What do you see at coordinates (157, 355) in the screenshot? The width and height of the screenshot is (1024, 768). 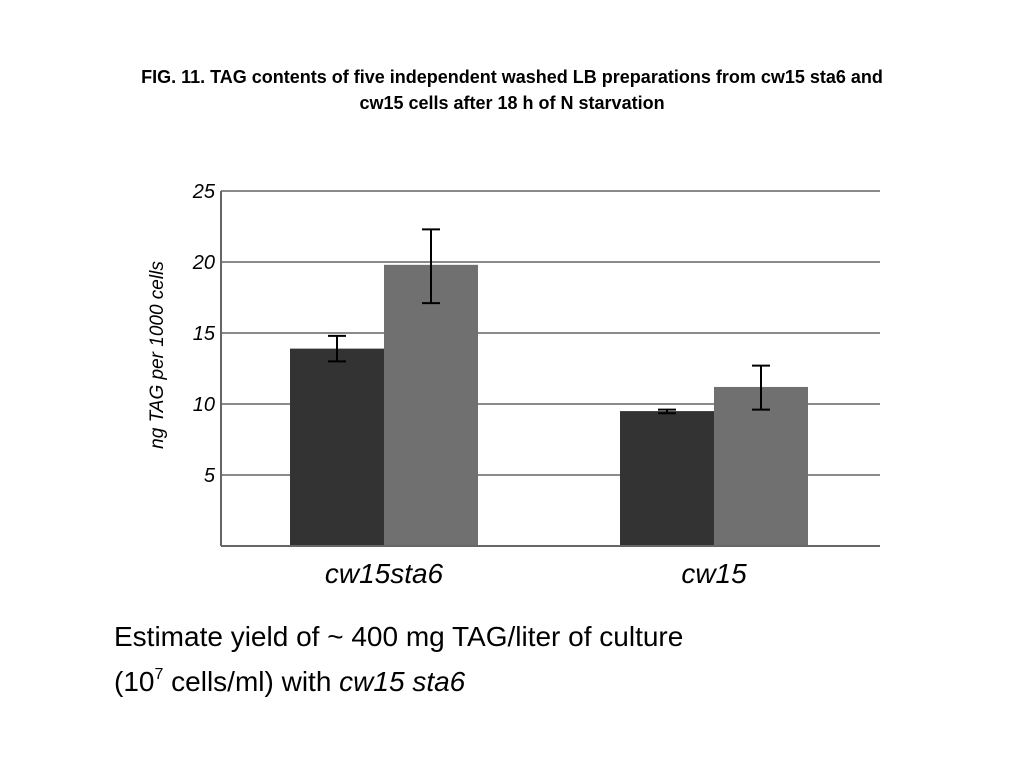 I see `y-axis-label: ng TAG per 1000 cells` at bounding box center [157, 355].